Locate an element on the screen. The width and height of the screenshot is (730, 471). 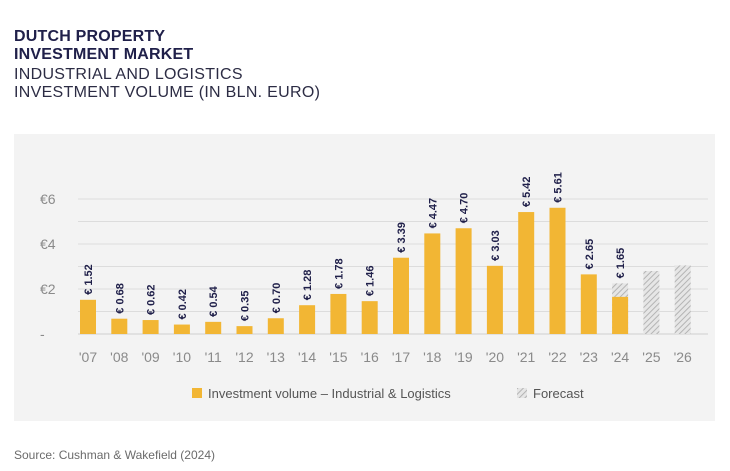
data-label: € 0.35 is located at coordinates (246, 306).